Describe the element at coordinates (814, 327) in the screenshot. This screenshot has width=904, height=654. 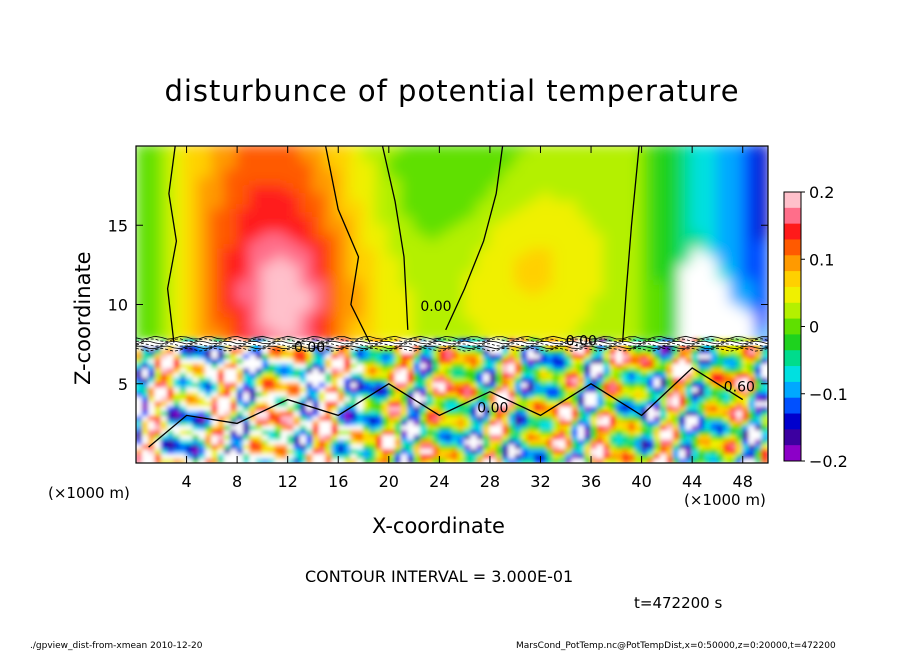
I see `colorbar-tick-label: 0` at that location.